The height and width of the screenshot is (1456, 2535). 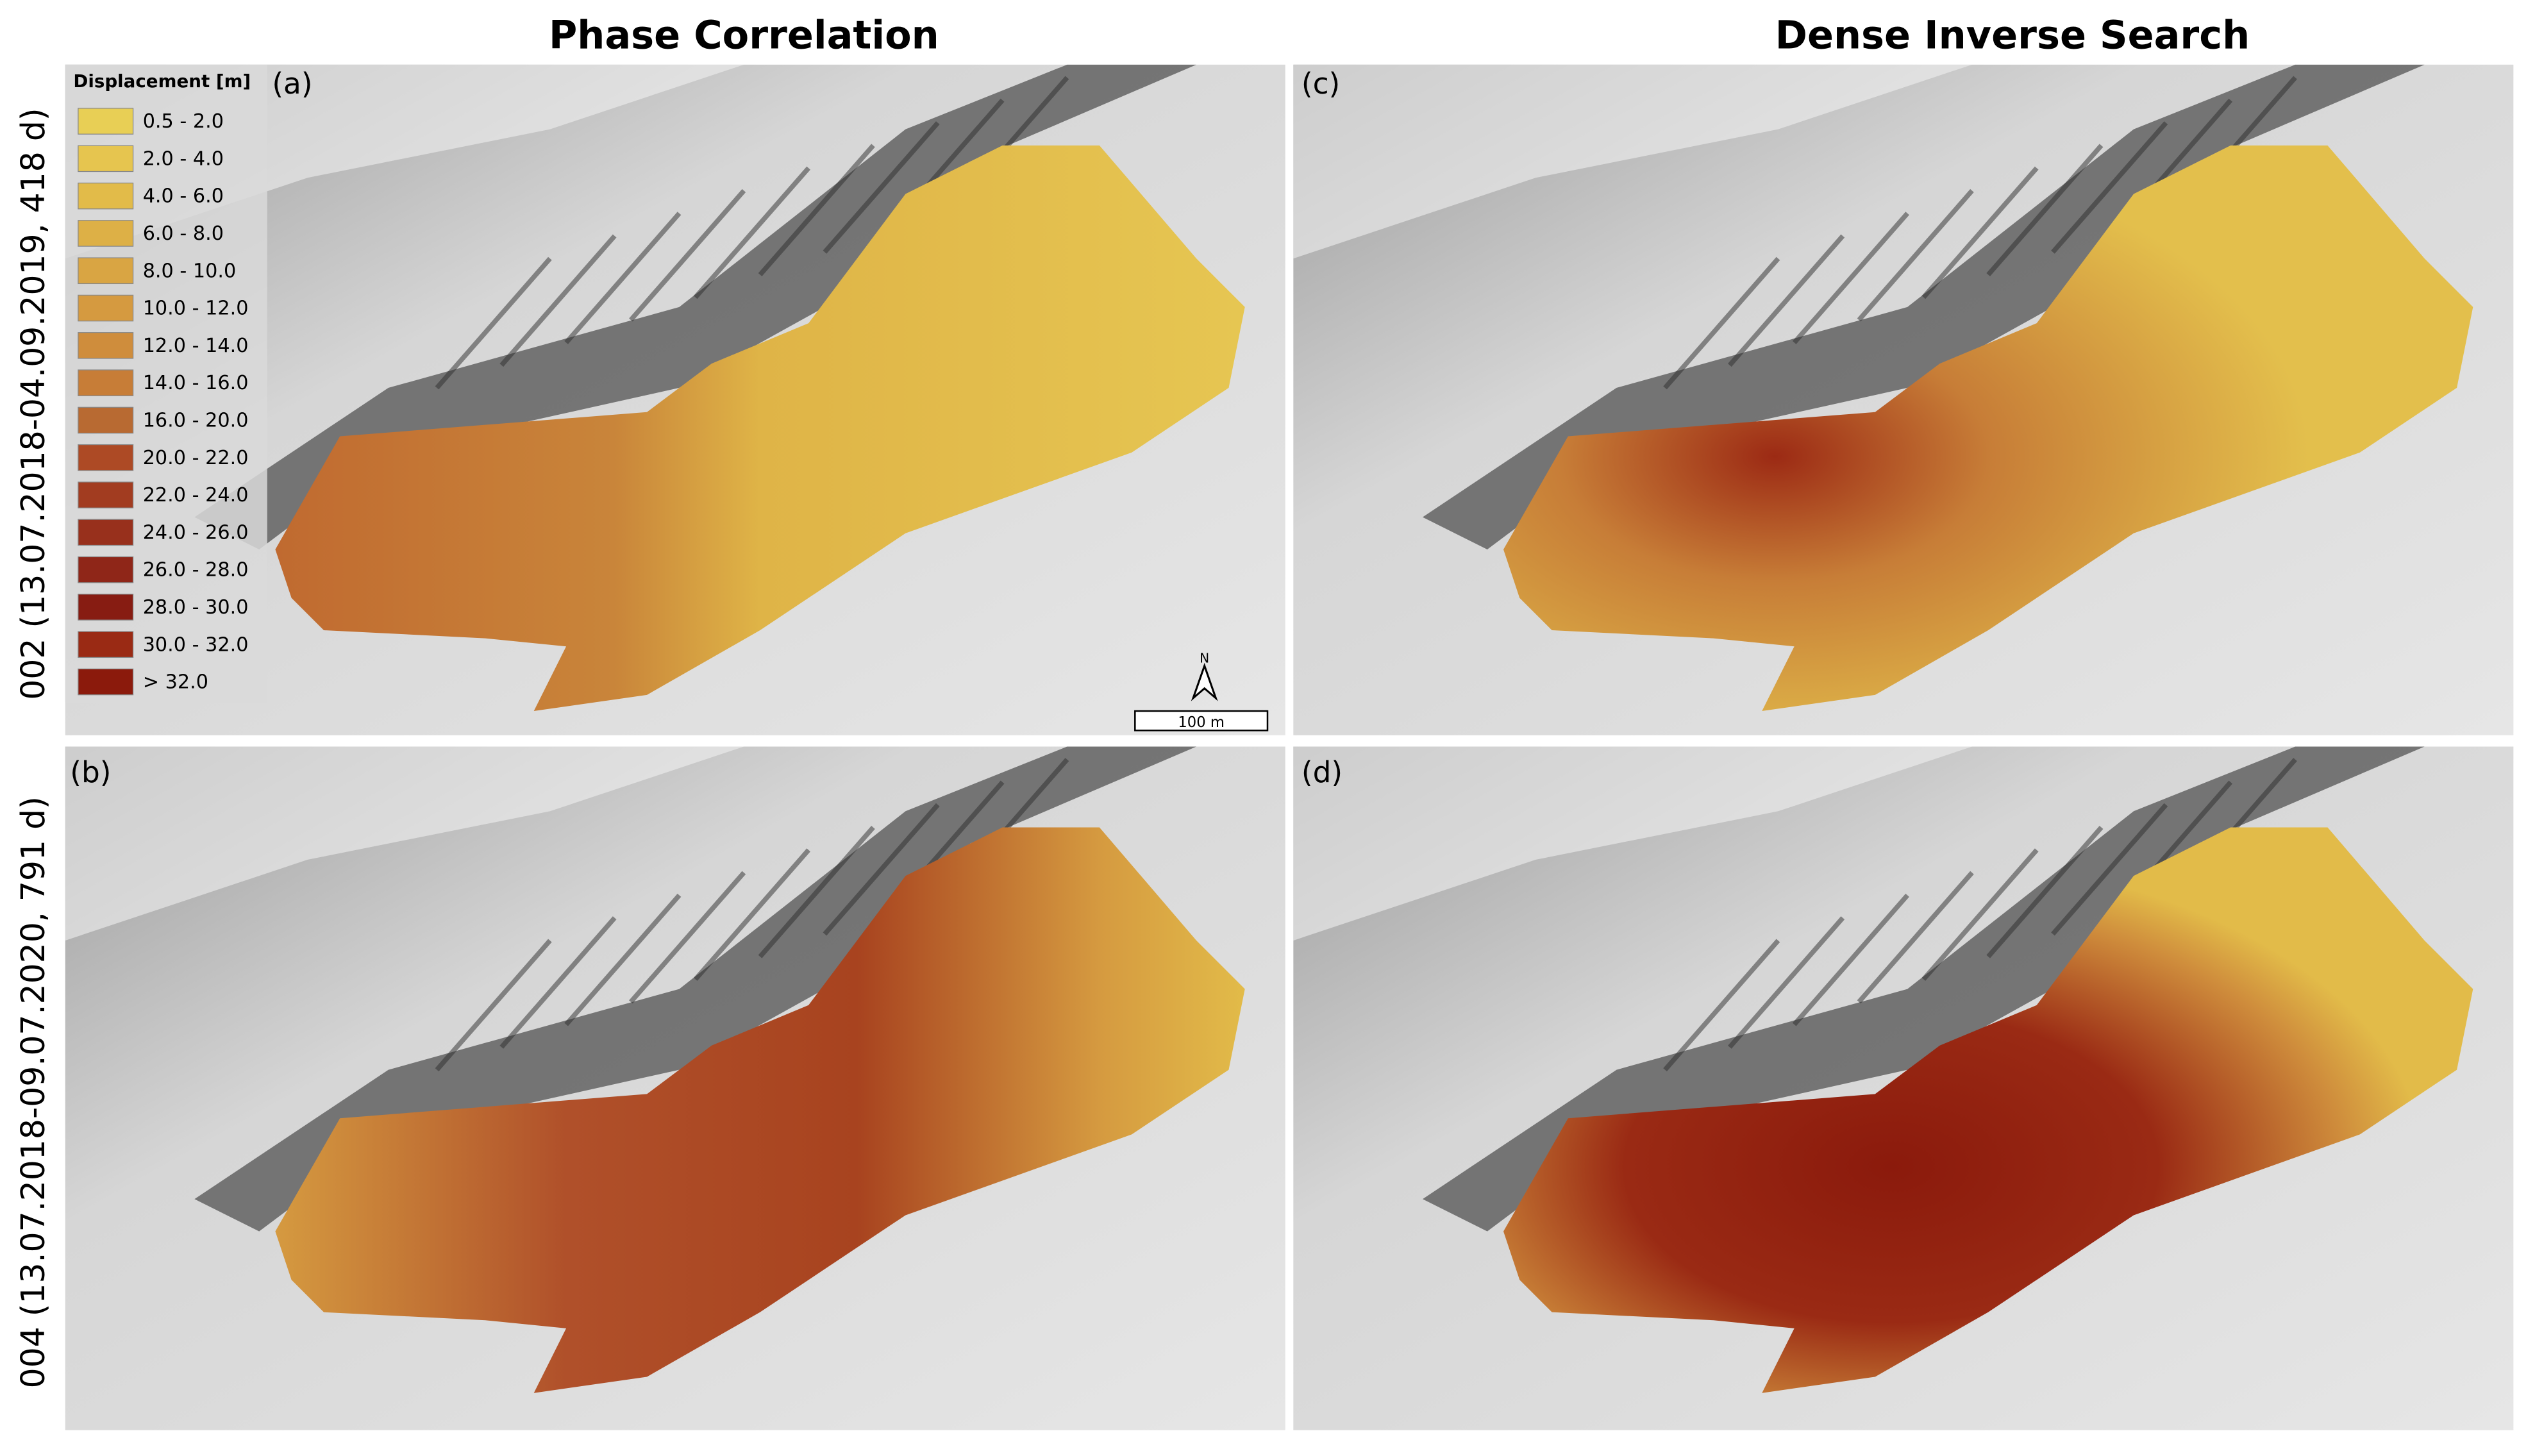 I want to click on legend-label: > 32.0, so click(x=175, y=682).